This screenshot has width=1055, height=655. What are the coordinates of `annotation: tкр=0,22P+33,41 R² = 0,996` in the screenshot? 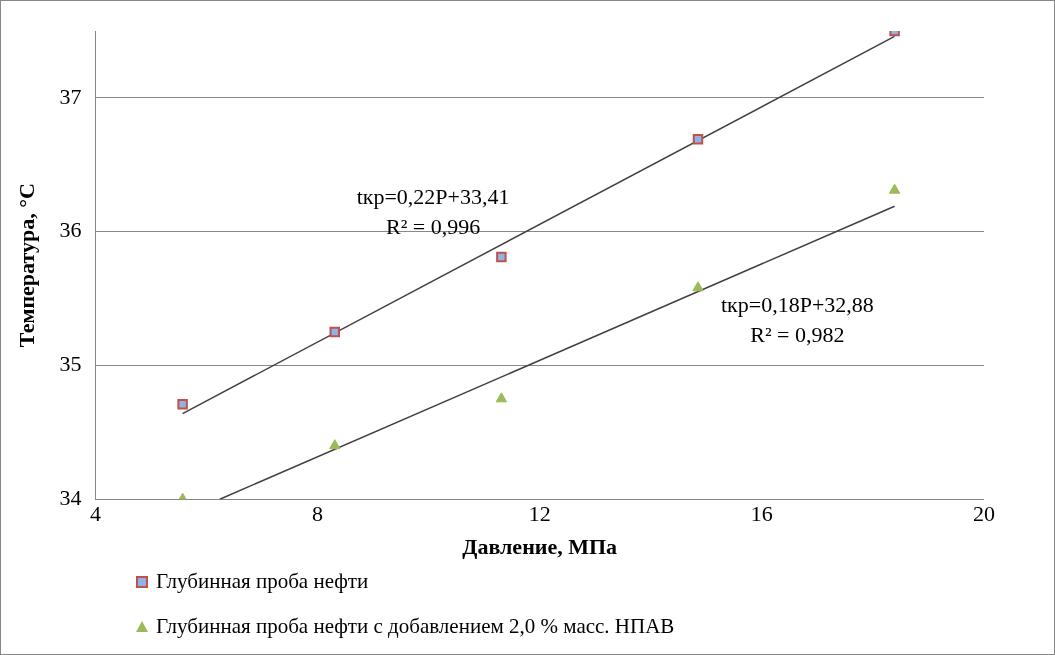 It's located at (433, 212).